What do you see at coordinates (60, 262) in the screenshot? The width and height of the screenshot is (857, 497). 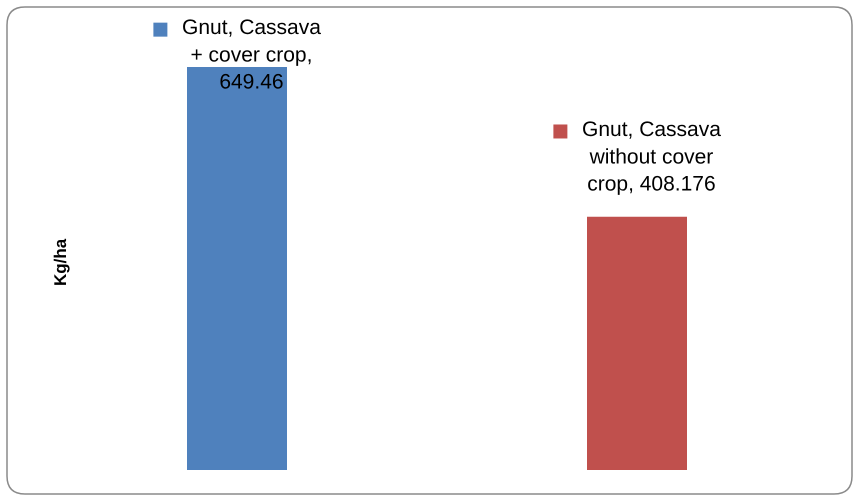 I see `y-axis-title: Kg/ha` at bounding box center [60, 262].